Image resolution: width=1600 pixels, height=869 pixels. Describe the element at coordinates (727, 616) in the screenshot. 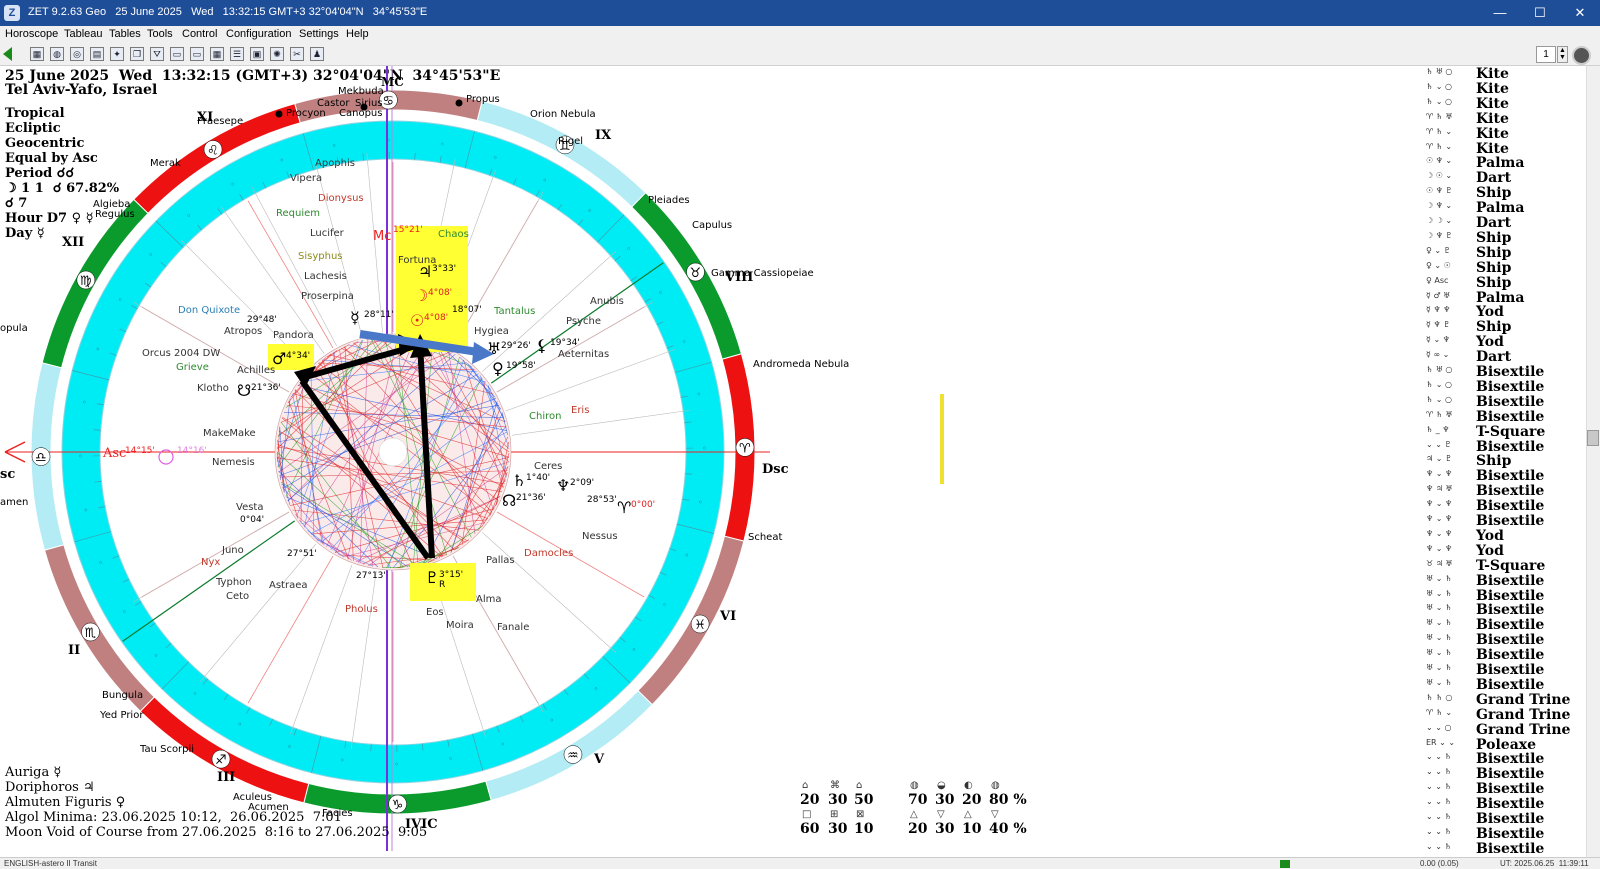

I see `house-label: VI` at that location.